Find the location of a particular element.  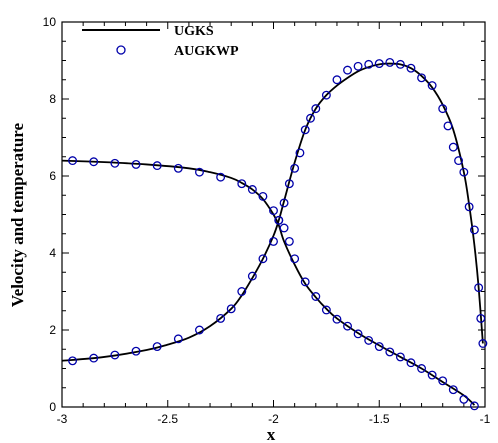

legend-marker-augkwp is located at coordinates (121, 50).